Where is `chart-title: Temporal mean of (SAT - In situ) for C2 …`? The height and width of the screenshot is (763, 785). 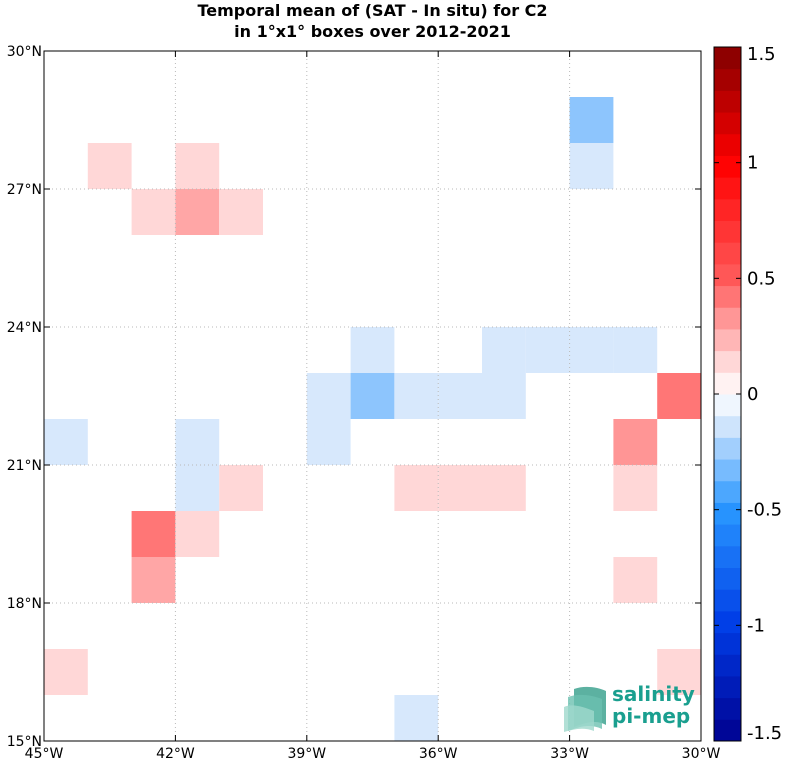
chart-title: Temporal mean of (SAT - In situ) for C2 … is located at coordinates (372, 21).